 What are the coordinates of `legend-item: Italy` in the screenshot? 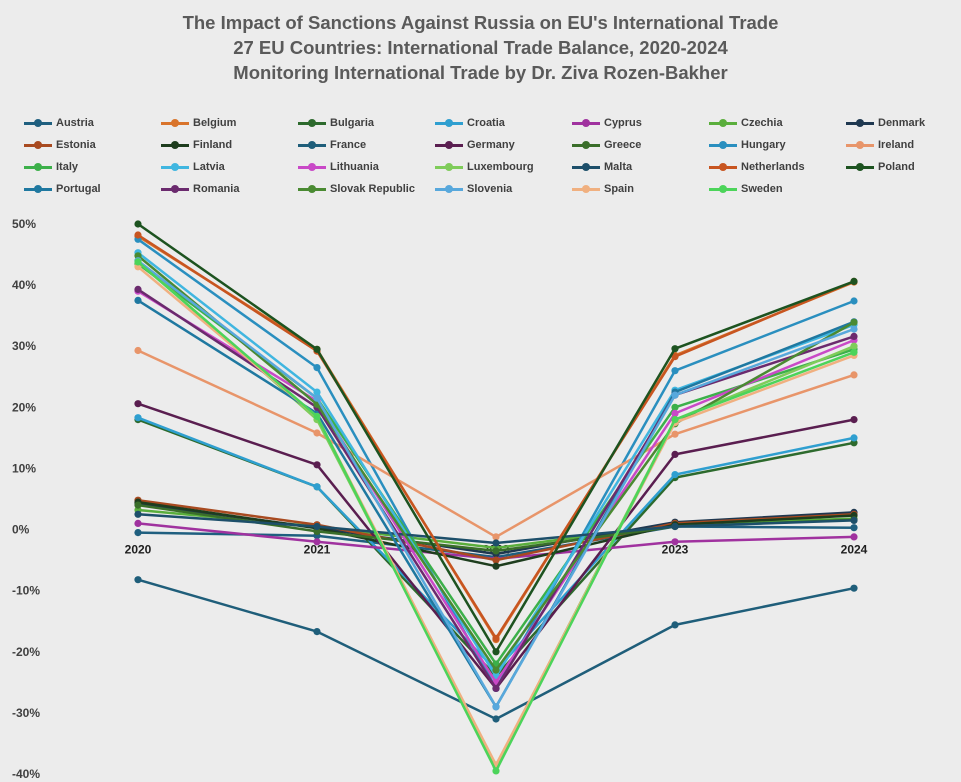 It's located at (92, 167).